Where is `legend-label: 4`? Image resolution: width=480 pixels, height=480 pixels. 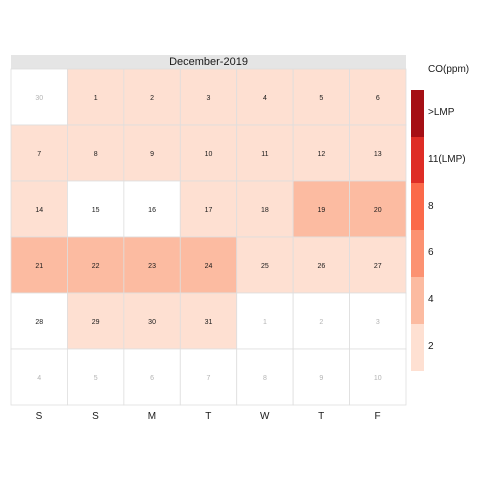
legend-label: 4 is located at coordinates (431, 300).